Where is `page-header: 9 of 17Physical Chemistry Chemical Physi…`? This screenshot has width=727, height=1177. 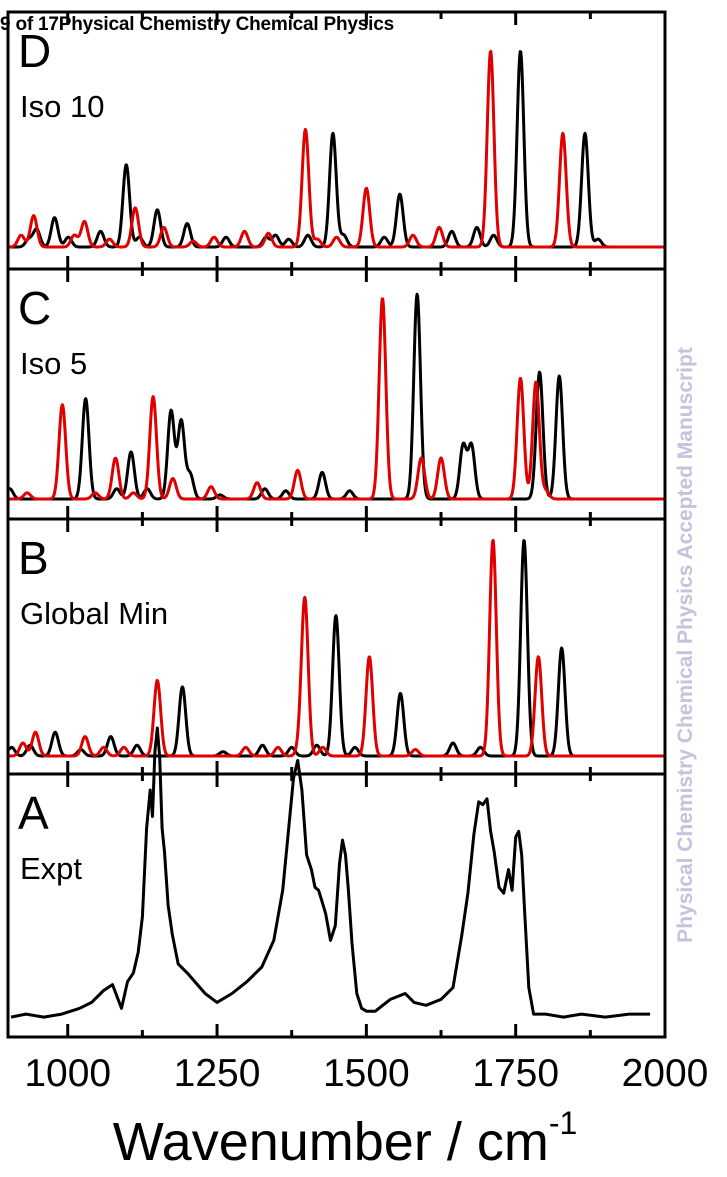
page-header: 9 of 17Physical Chemistry Chemical Physi… is located at coordinates (197, 25).